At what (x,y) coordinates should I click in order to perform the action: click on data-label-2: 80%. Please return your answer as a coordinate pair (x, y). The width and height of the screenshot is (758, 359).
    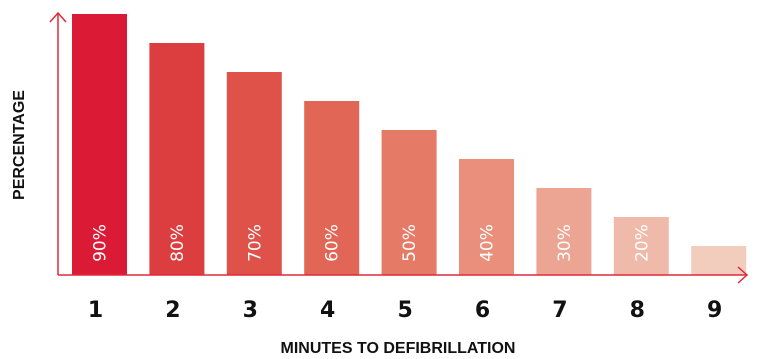
    Looking at the image, I should click on (178, 243).